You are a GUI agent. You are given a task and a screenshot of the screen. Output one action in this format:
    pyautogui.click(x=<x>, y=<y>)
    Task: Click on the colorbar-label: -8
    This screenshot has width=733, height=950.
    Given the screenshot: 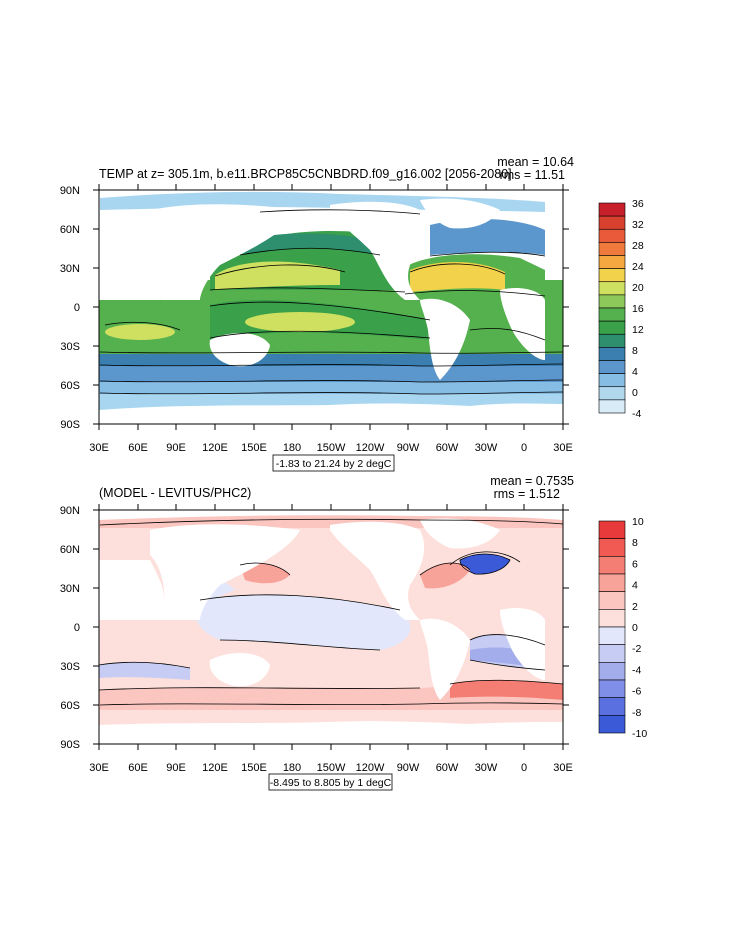 What is the action you would take?
    pyautogui.click(x=636, y=713)
    